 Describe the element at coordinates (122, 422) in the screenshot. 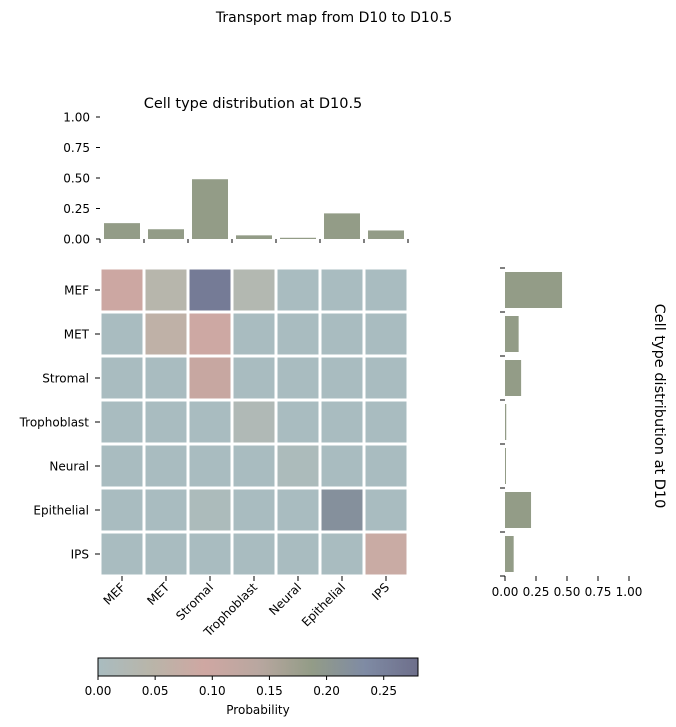

I see `heatmap-cell-trophoblast-mef` at that location.